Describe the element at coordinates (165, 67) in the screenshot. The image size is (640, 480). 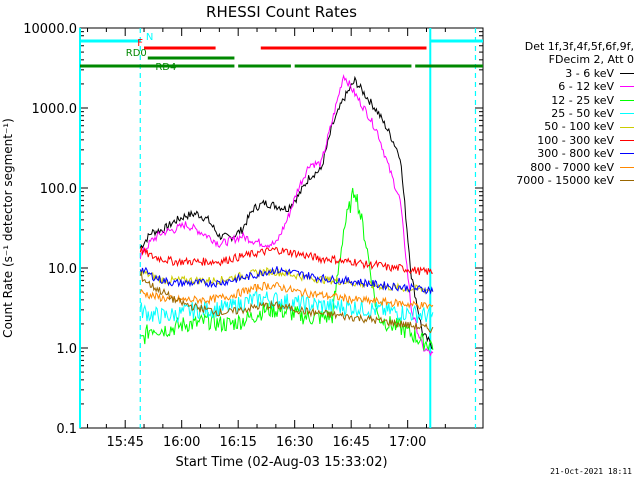
I see `state-bar-label: RD4` at that location.